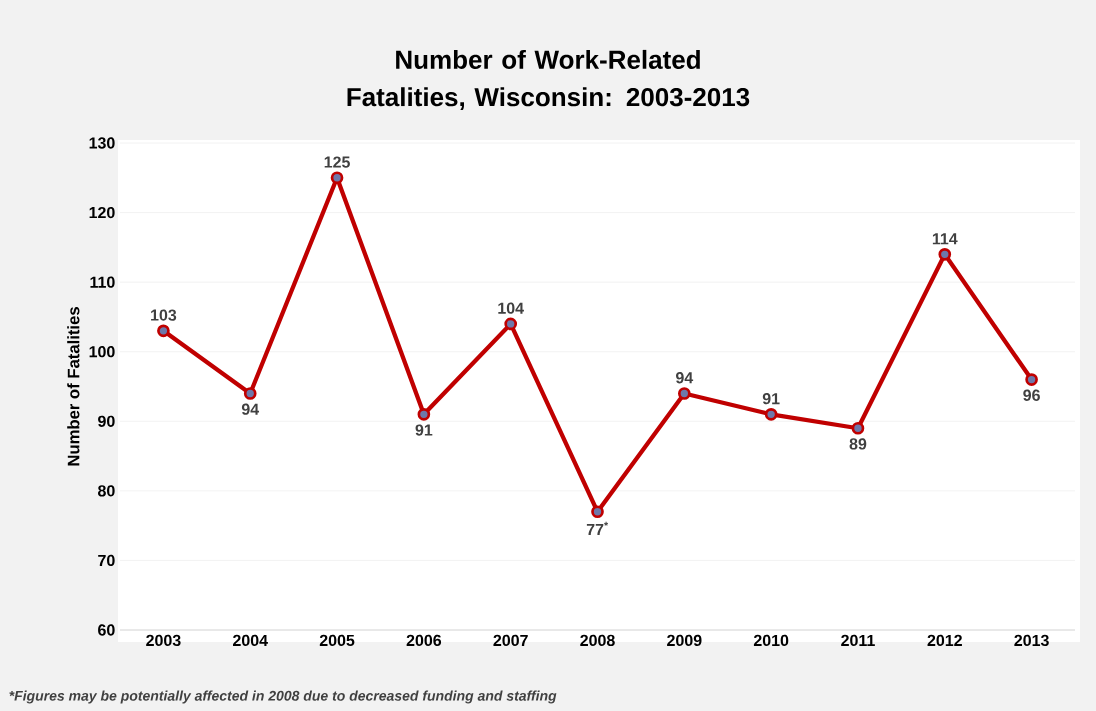 This screenshot has height=711, width=1096. I want to click on y-tick-label: 70, so click(106, 560).